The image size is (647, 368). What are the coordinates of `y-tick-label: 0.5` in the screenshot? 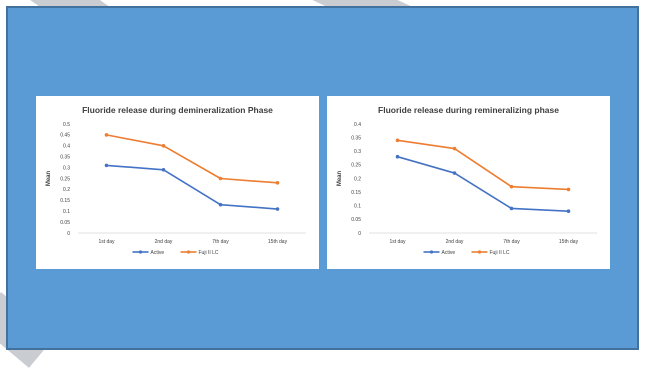 It's located at (66, 125).